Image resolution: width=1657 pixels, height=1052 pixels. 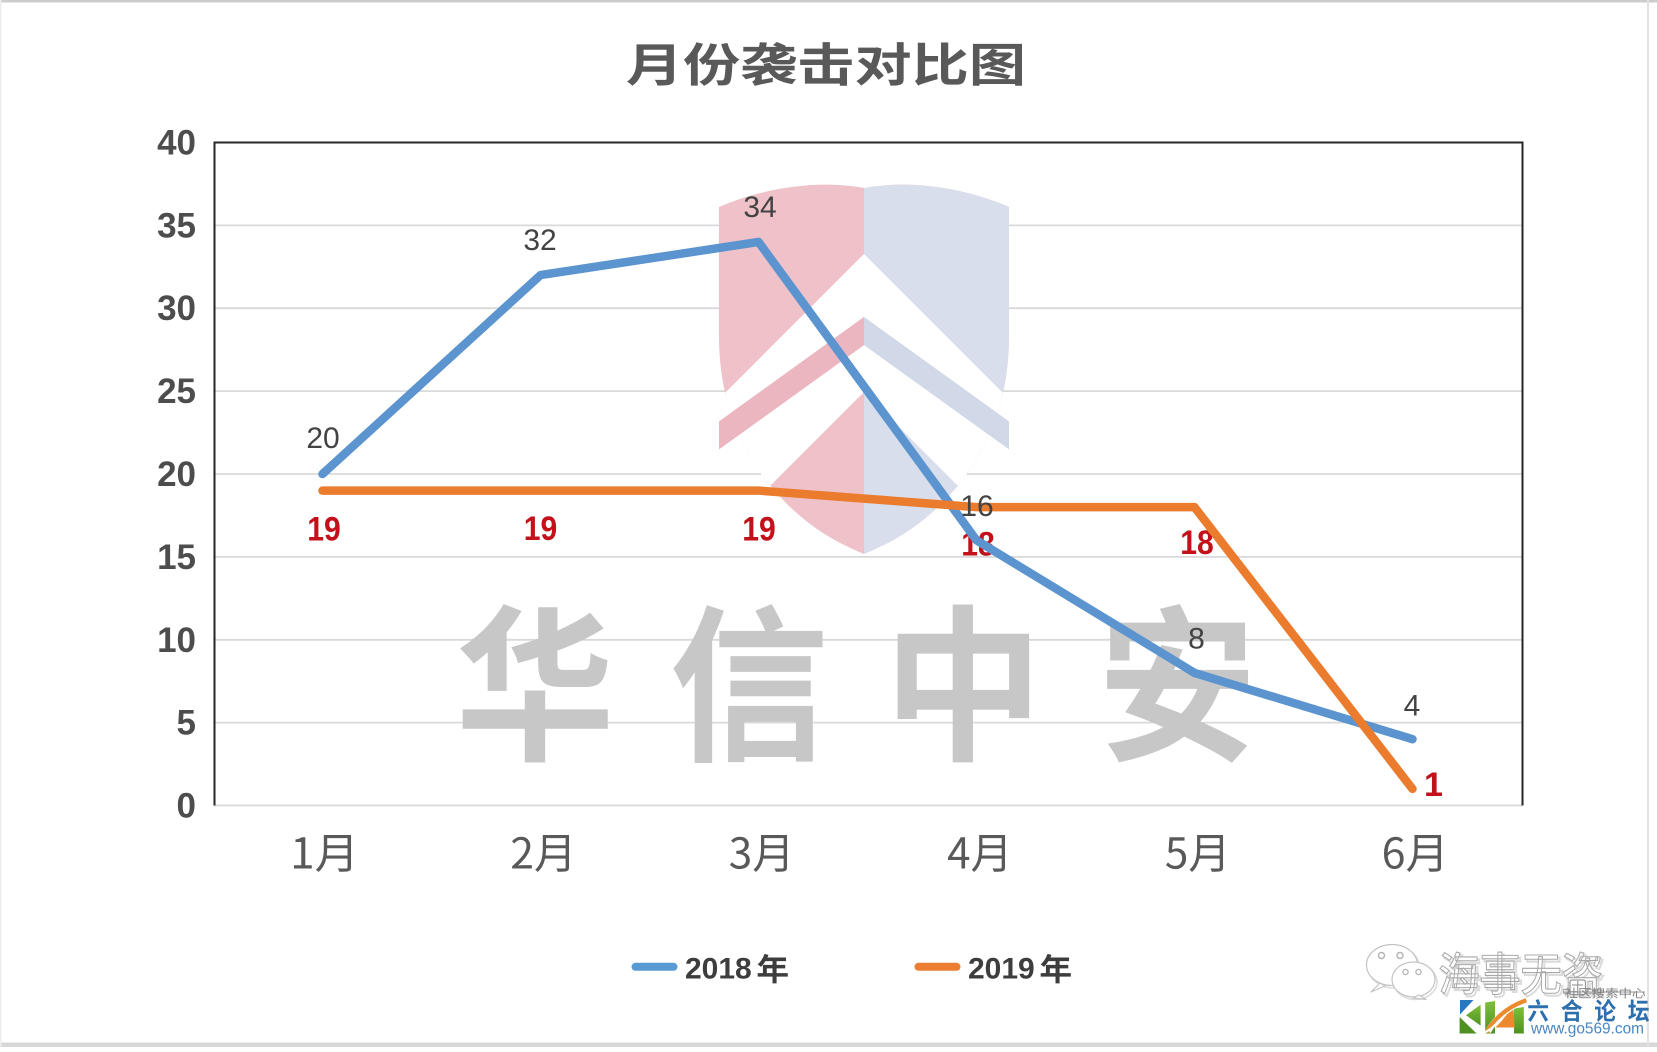 What do you see at coordinates (176, 143) in the screenshot?
I see `svg-text: 40` at bounding box center [176, 143].